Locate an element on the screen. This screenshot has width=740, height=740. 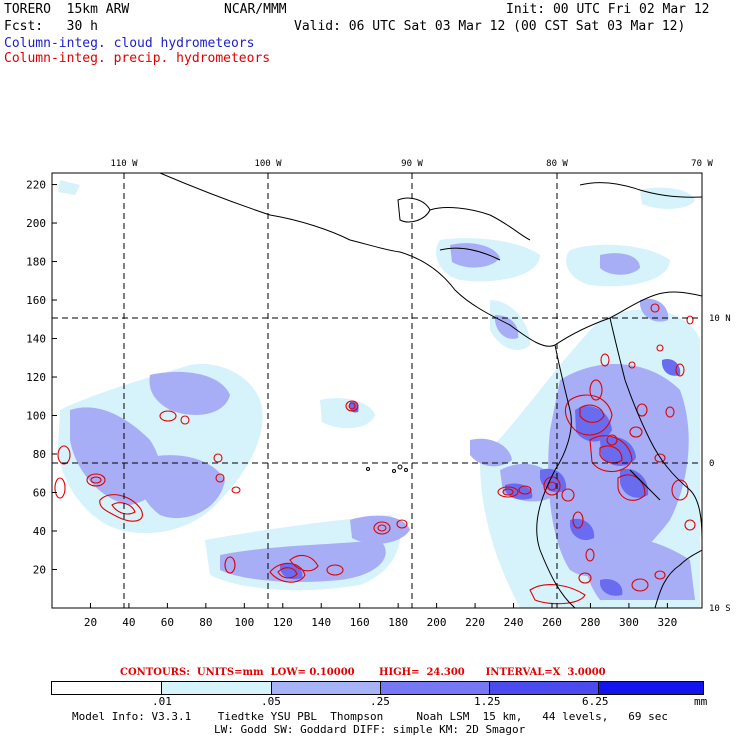
x-tick-label: 280 is located at coordinates (591, 622).